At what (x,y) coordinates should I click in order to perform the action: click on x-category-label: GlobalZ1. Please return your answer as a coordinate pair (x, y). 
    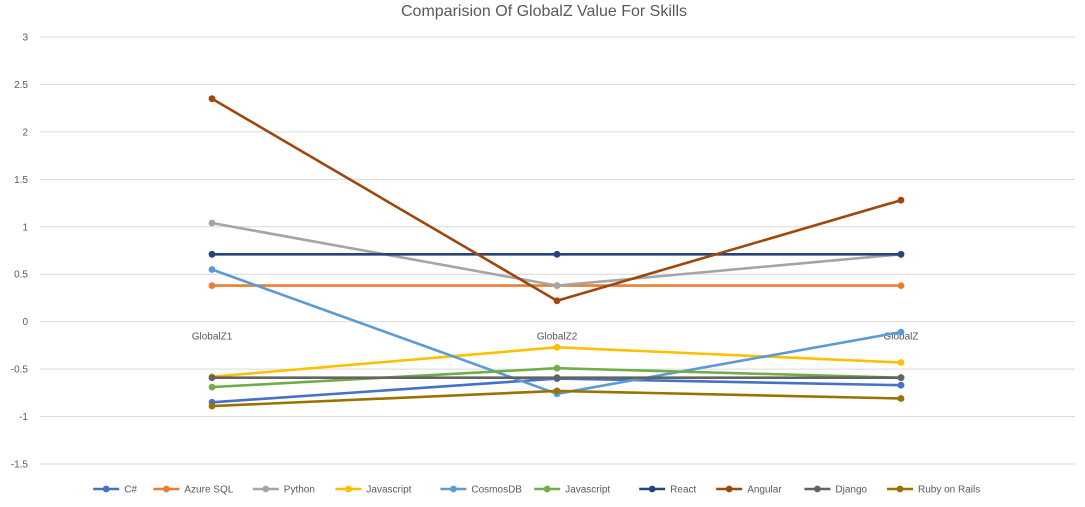
    Looking at the image, I should click on (212, 337).